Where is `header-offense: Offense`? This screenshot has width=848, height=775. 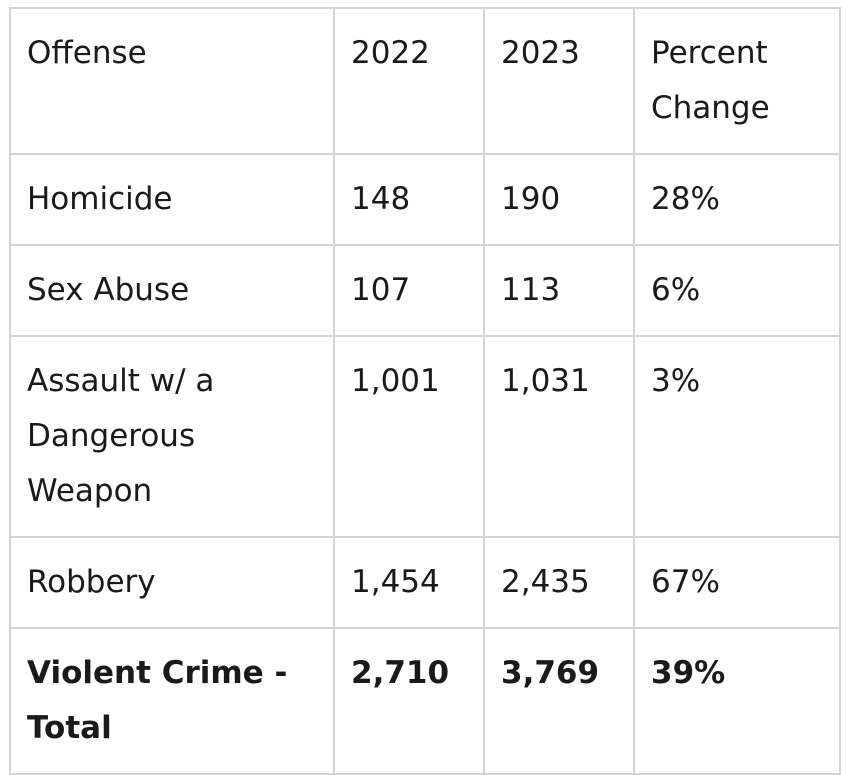 header-offense: Offense is located at coordinates (172, 81).